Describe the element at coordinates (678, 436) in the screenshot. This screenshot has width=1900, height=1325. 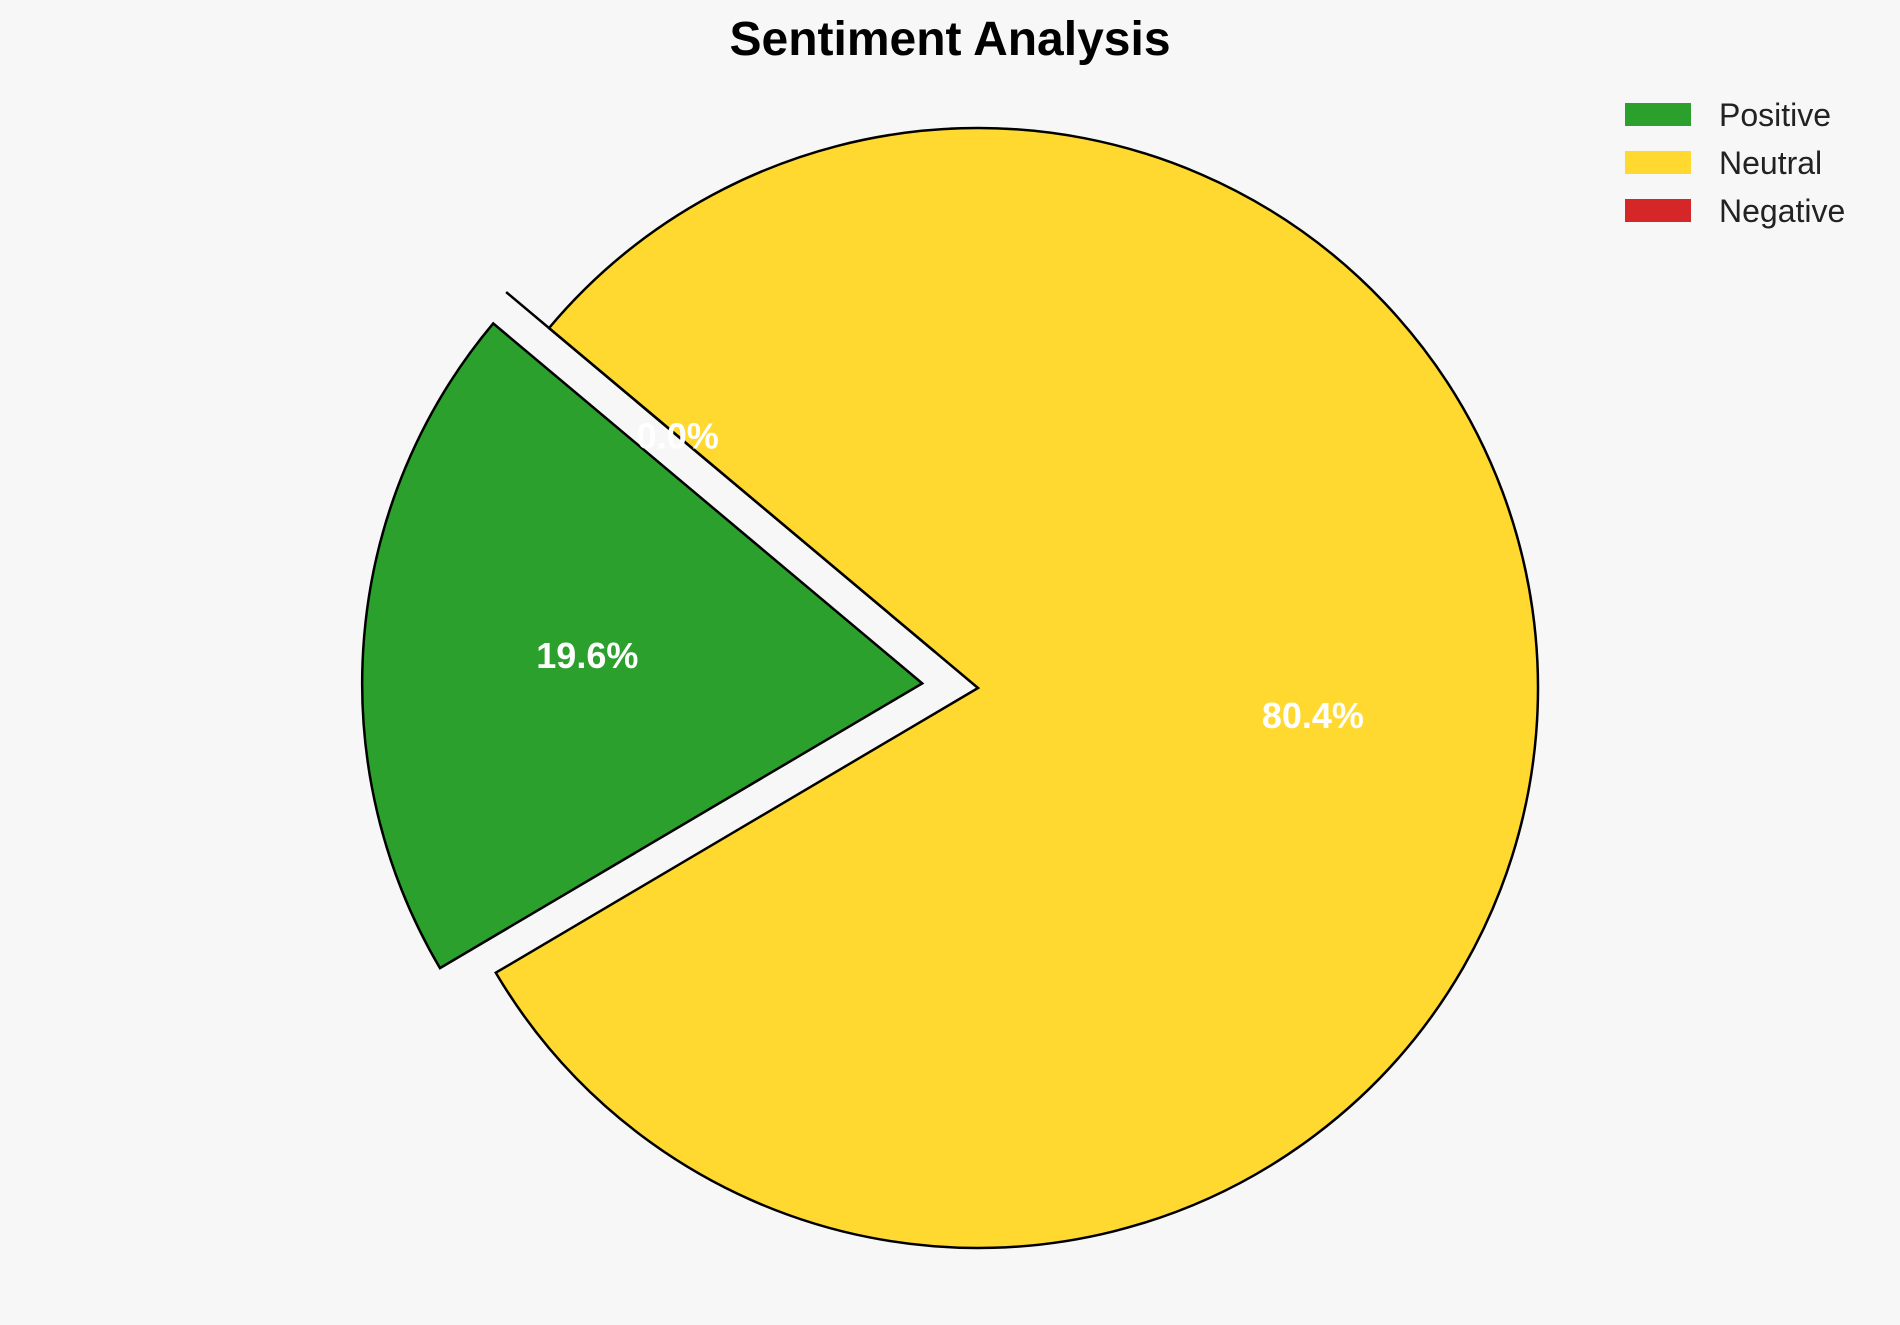
I see `pie-label-negative: 0.0%` at that location.